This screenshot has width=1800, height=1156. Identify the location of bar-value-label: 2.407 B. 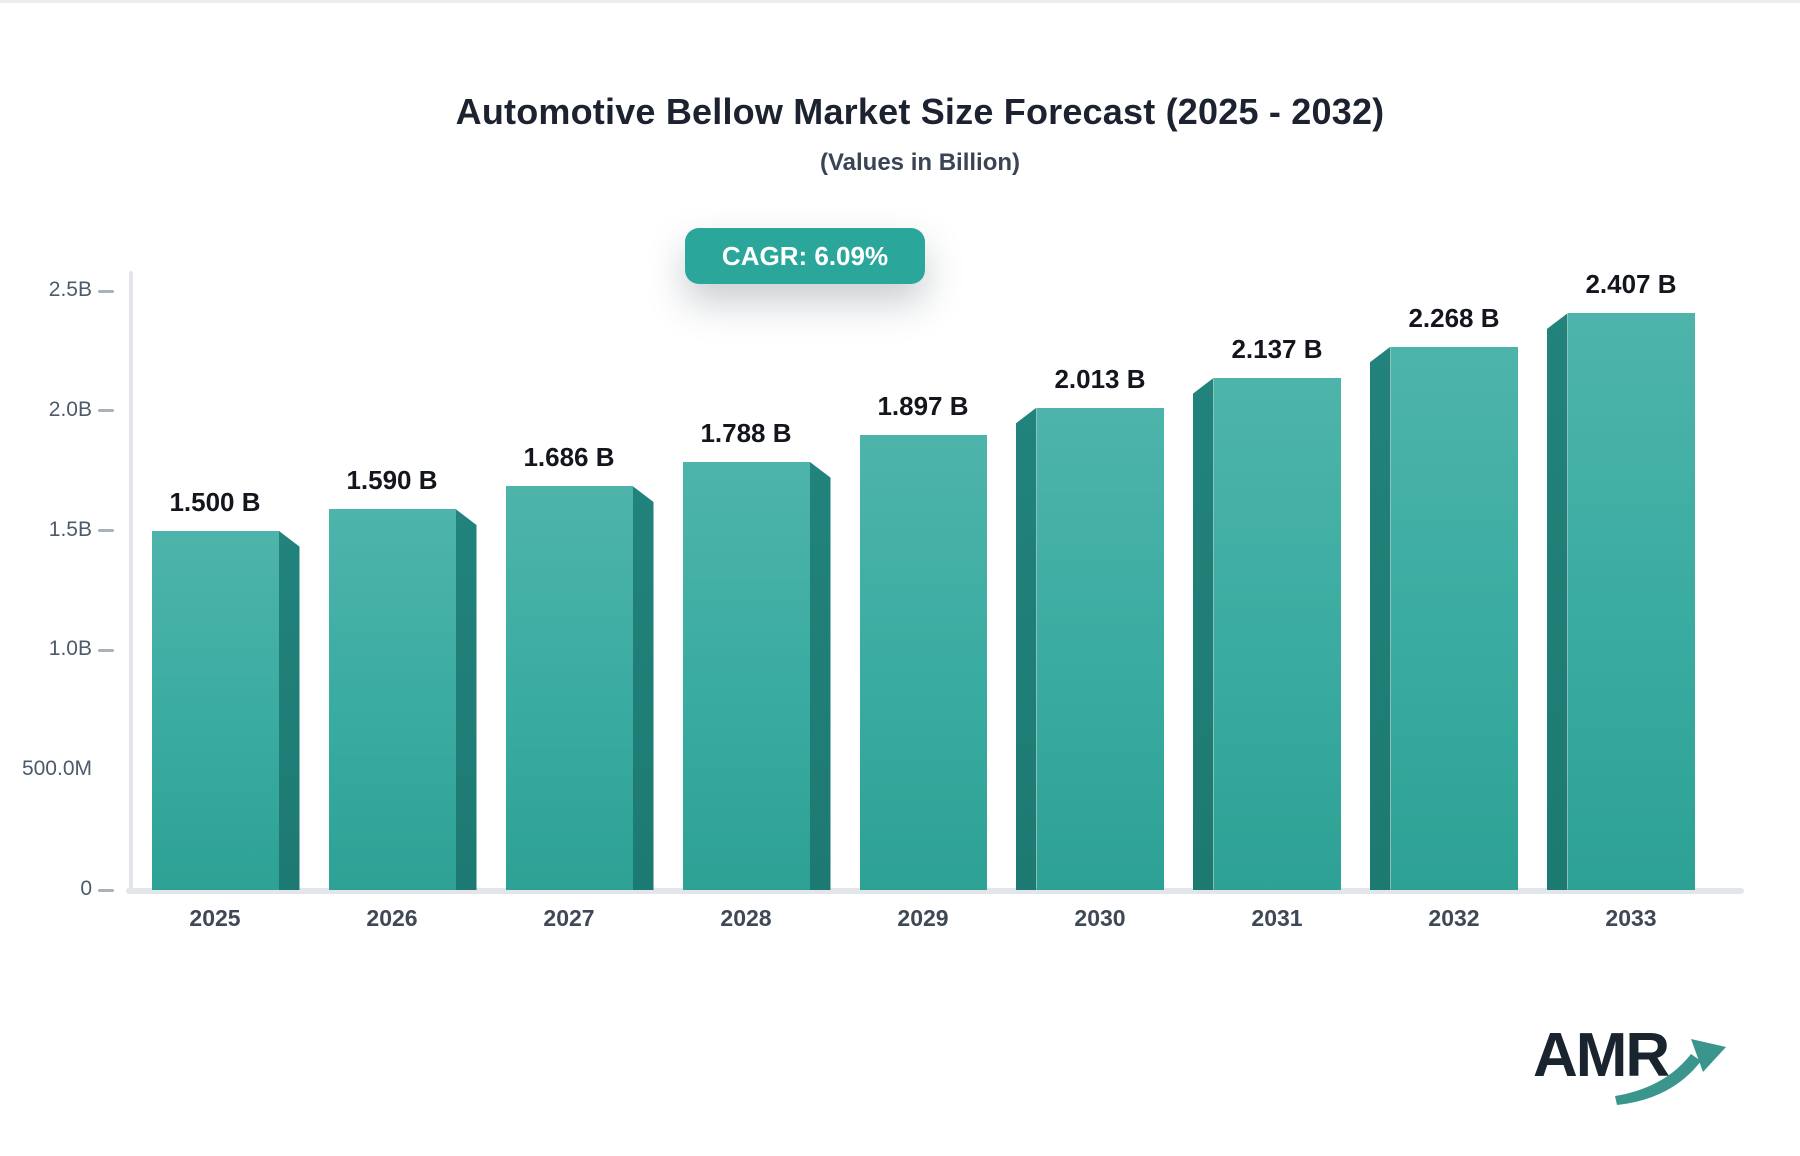
(1631, 284).